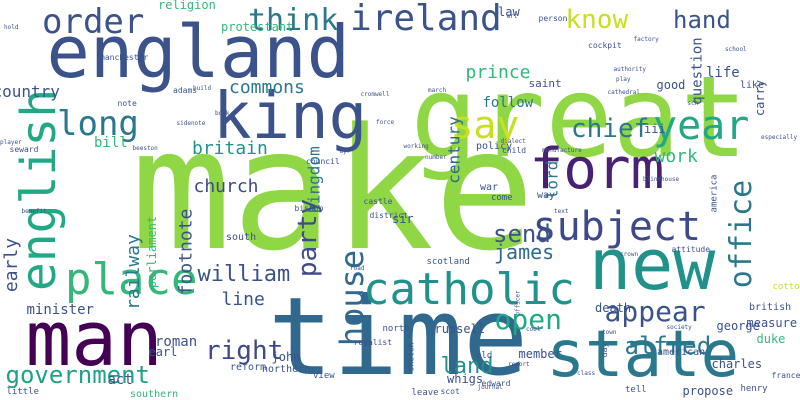 The height and width of the screenshot is (400, 800). I want to click on word-year: year, so click(701, 126).